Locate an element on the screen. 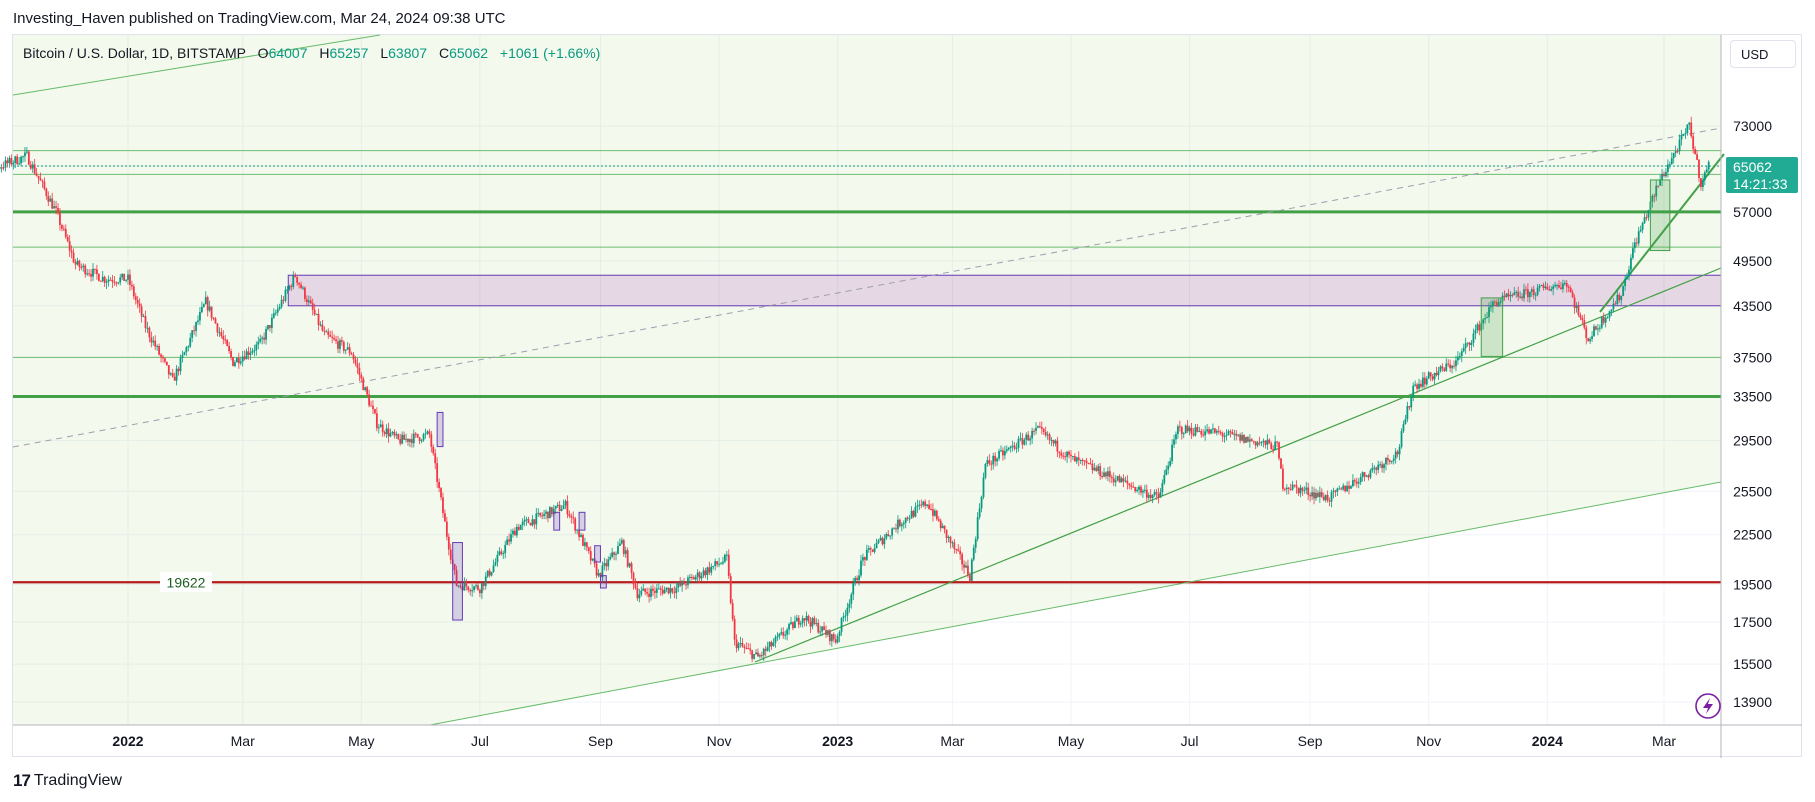 The width and height of the screenshot is (1815, 802). open-value: 64007 is located at coordinates (288, 53).